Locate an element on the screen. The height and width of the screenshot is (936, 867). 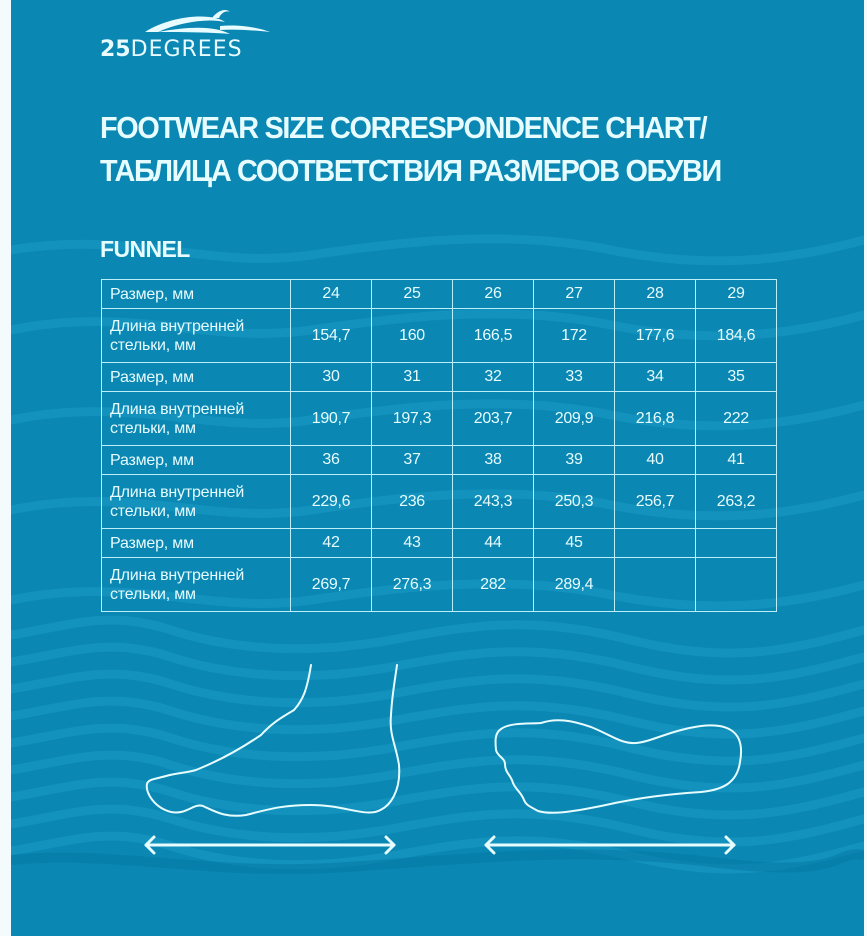
length-cell: 289,4 is located at coordinates (574, 584).